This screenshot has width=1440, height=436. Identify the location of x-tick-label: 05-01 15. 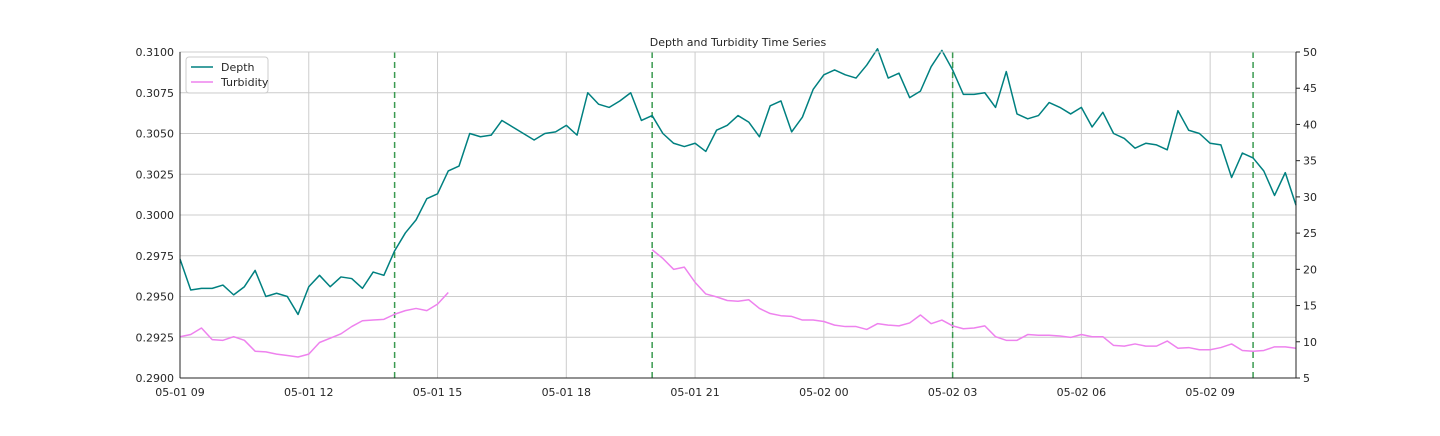
(437, 392).